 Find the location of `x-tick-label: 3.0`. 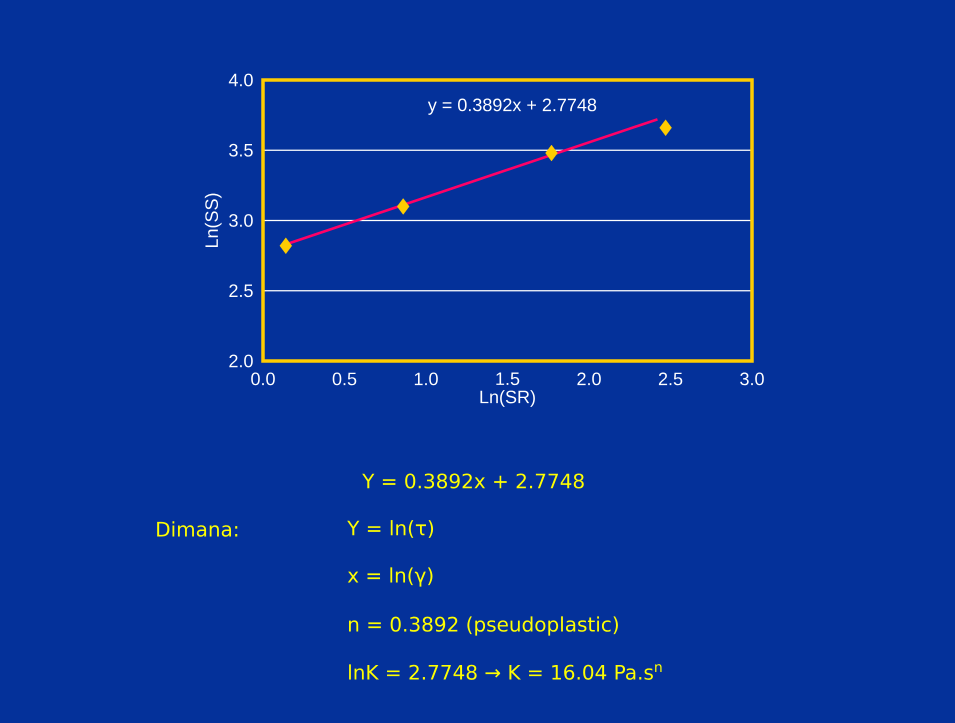

x-tick-label: 3.0 is located at coordinates (752, 379).